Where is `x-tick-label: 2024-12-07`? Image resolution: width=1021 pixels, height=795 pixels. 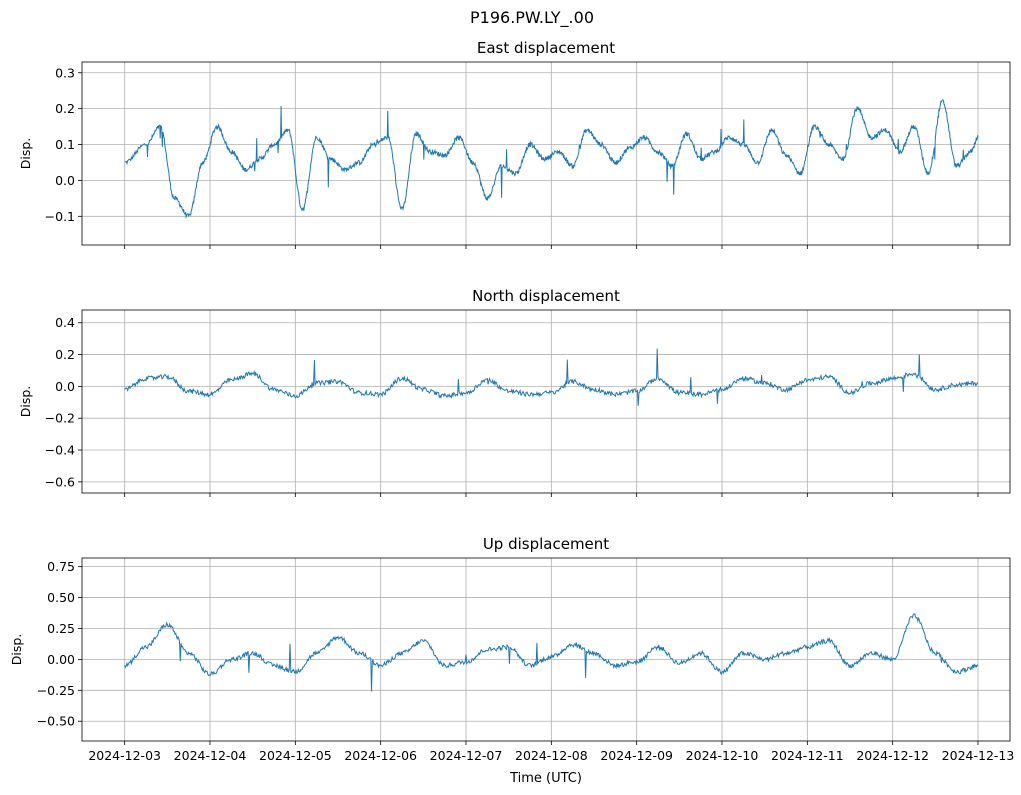 x-tick-label: 2024-12-07 is located at coordinates (466, 755).